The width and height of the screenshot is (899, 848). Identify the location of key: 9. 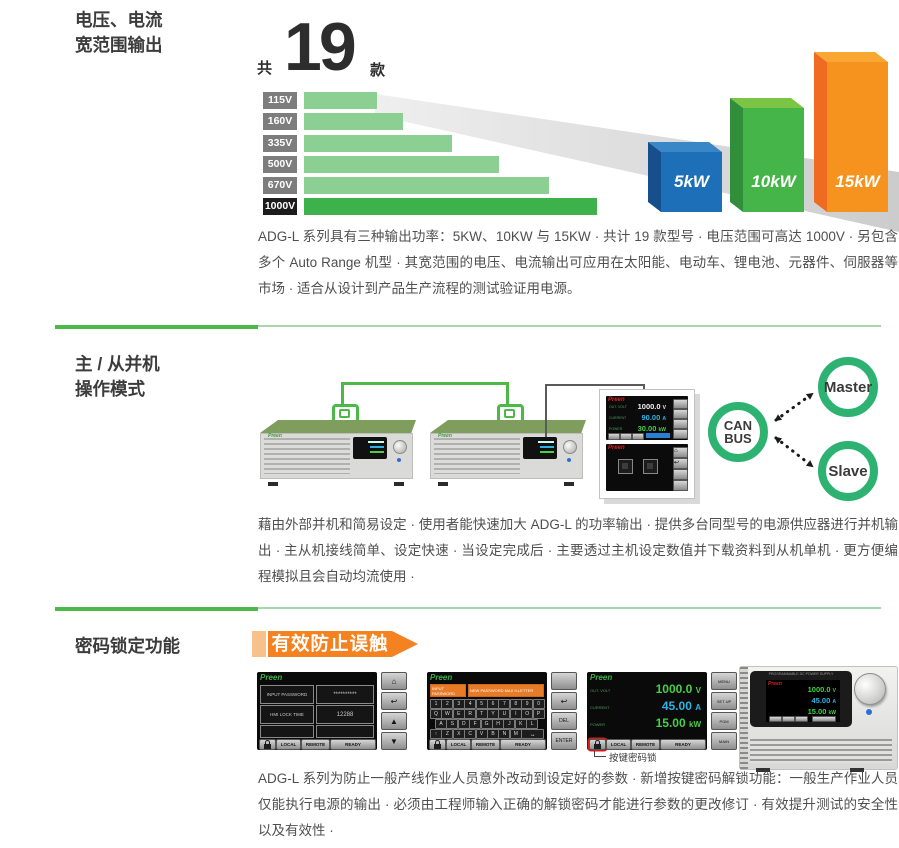
(527, 704).